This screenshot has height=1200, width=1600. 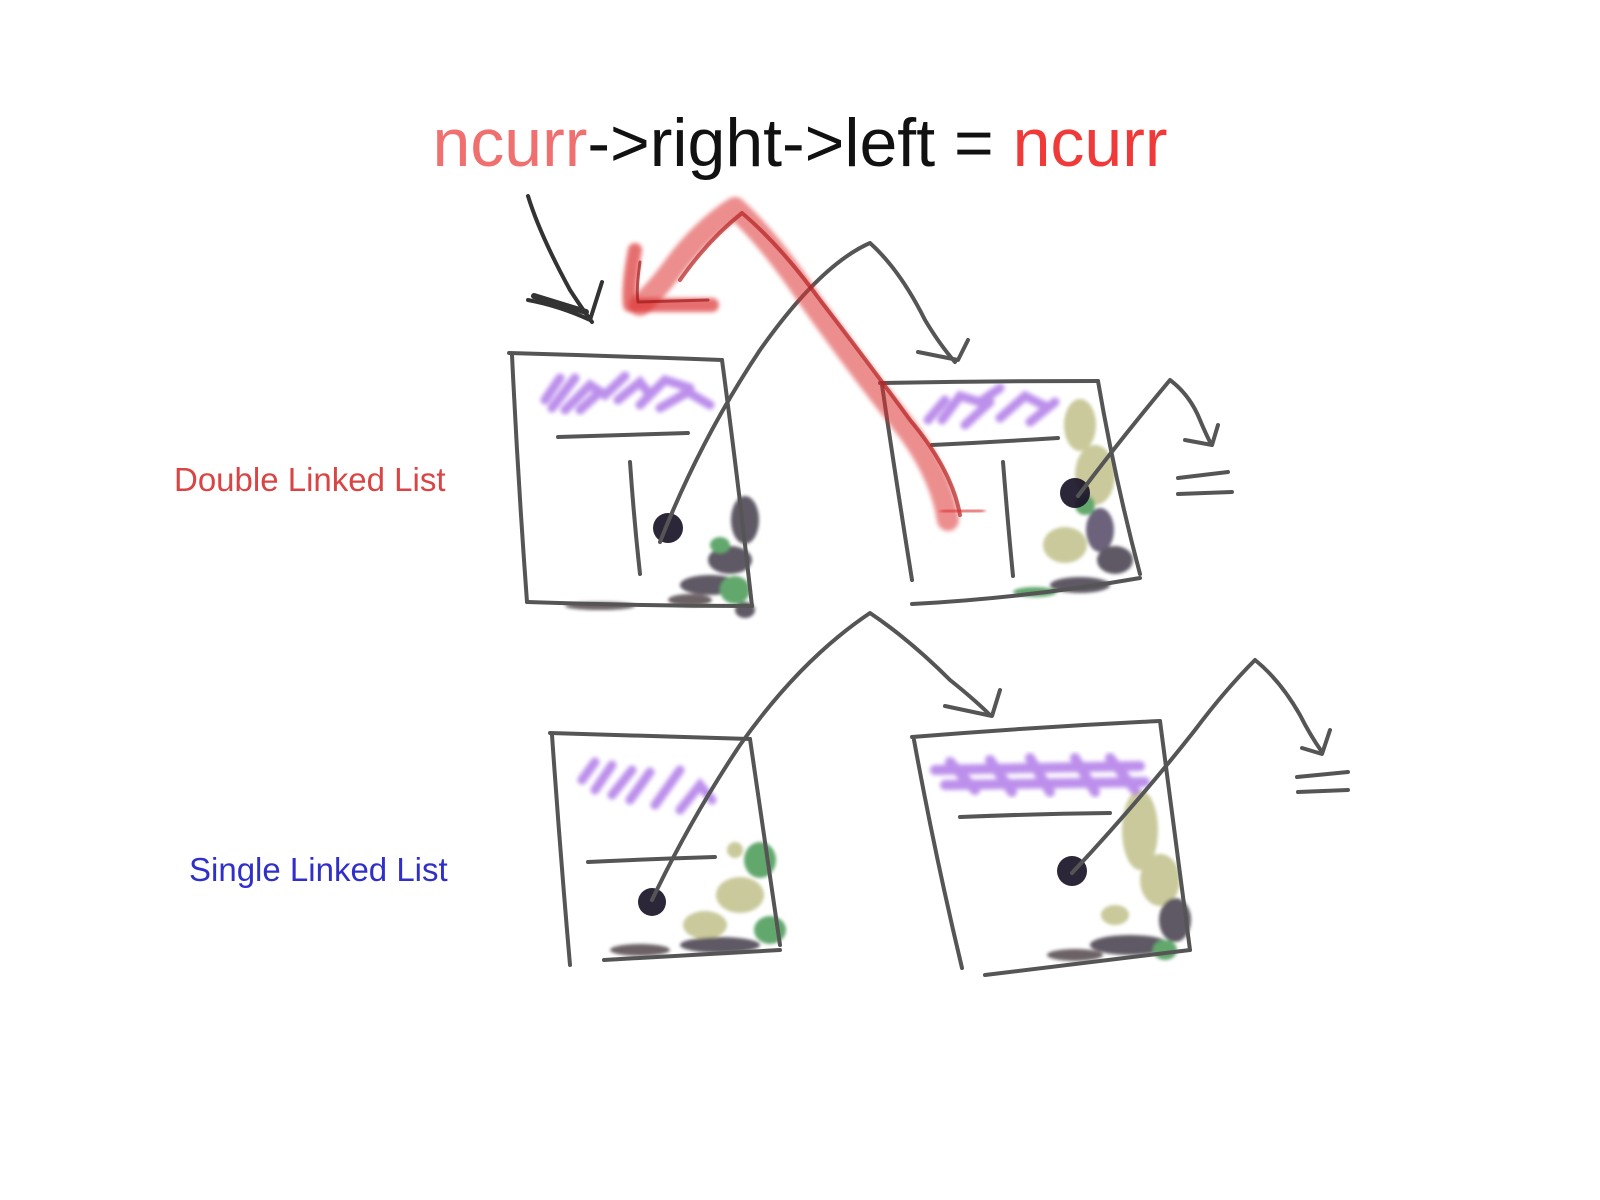 I want to click on double-list-null-arrow, so click(x=1155, y=438).